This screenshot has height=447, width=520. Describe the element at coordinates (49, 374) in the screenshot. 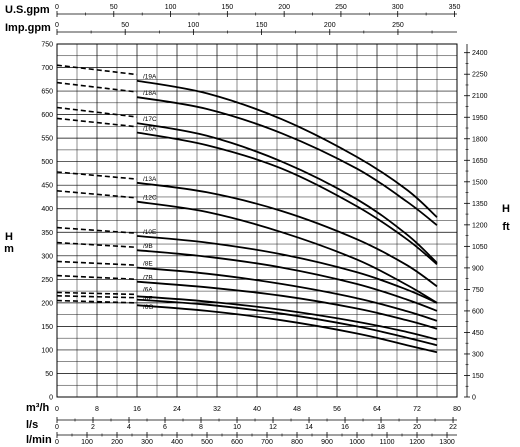

I see `tick-label: 50` at that location.